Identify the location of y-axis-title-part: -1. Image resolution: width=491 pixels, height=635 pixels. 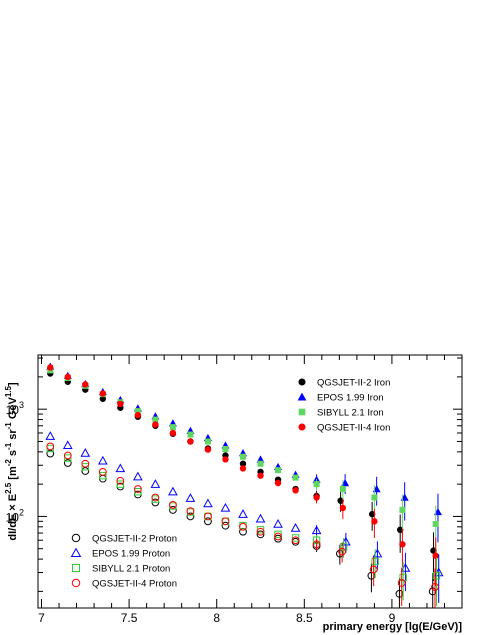
(8, 426).